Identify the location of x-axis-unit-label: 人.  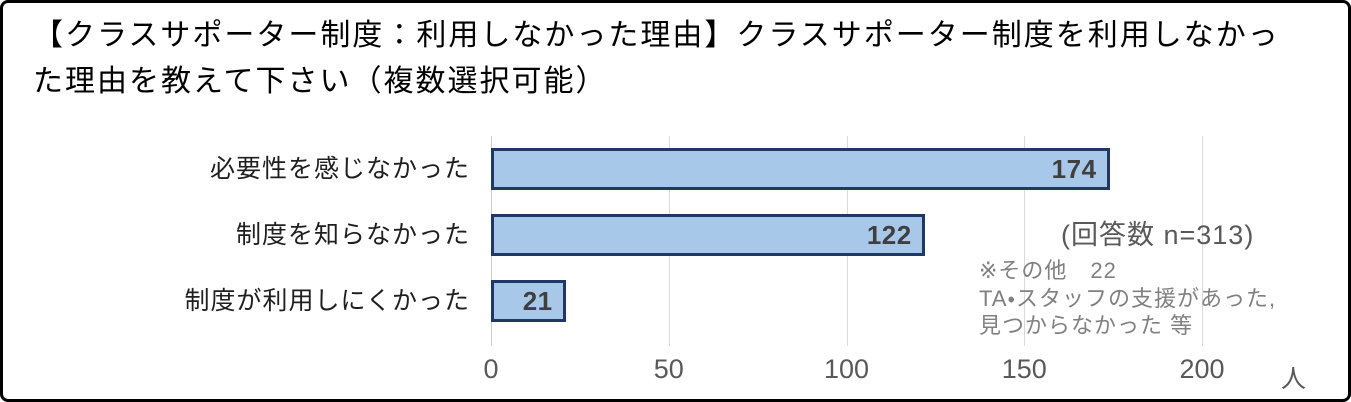
(1294, 379).